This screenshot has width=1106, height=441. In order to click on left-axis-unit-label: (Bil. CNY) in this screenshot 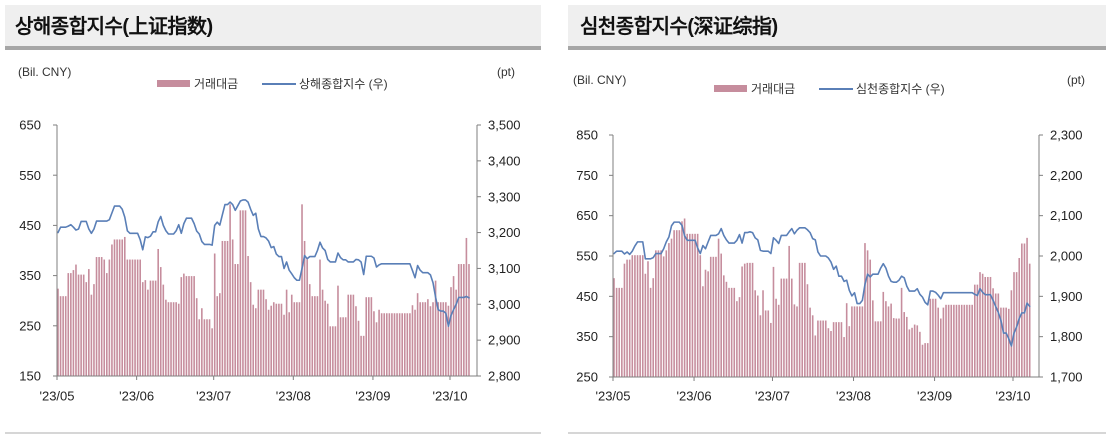, I will do `click(45, 72)`.